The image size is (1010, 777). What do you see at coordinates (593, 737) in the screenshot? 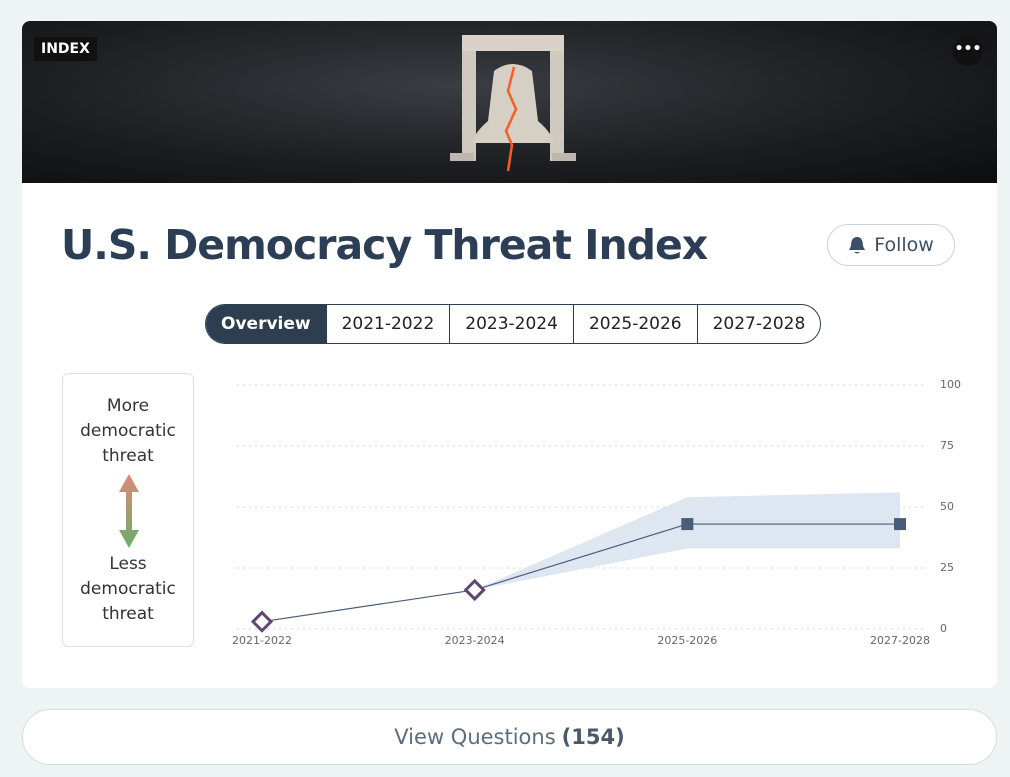
I see `view-questions-count: (154)` at bounding box center [593, 737].